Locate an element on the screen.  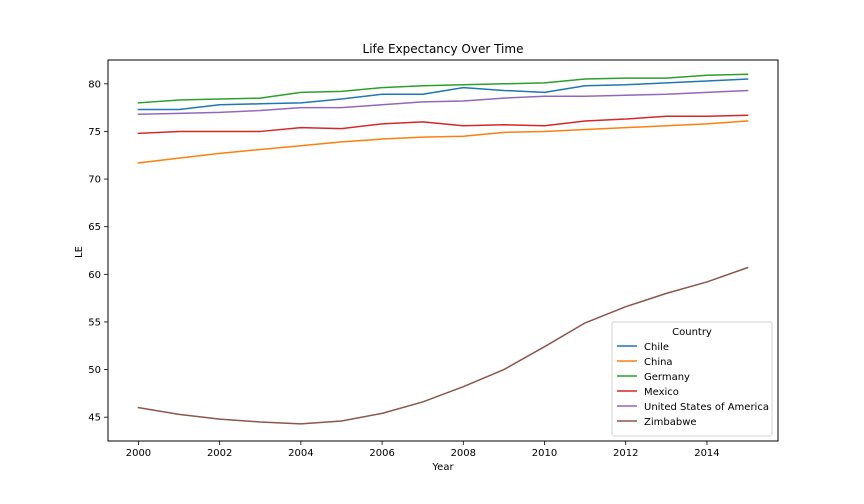
series-line-germany is located at coordinates (443, 88).